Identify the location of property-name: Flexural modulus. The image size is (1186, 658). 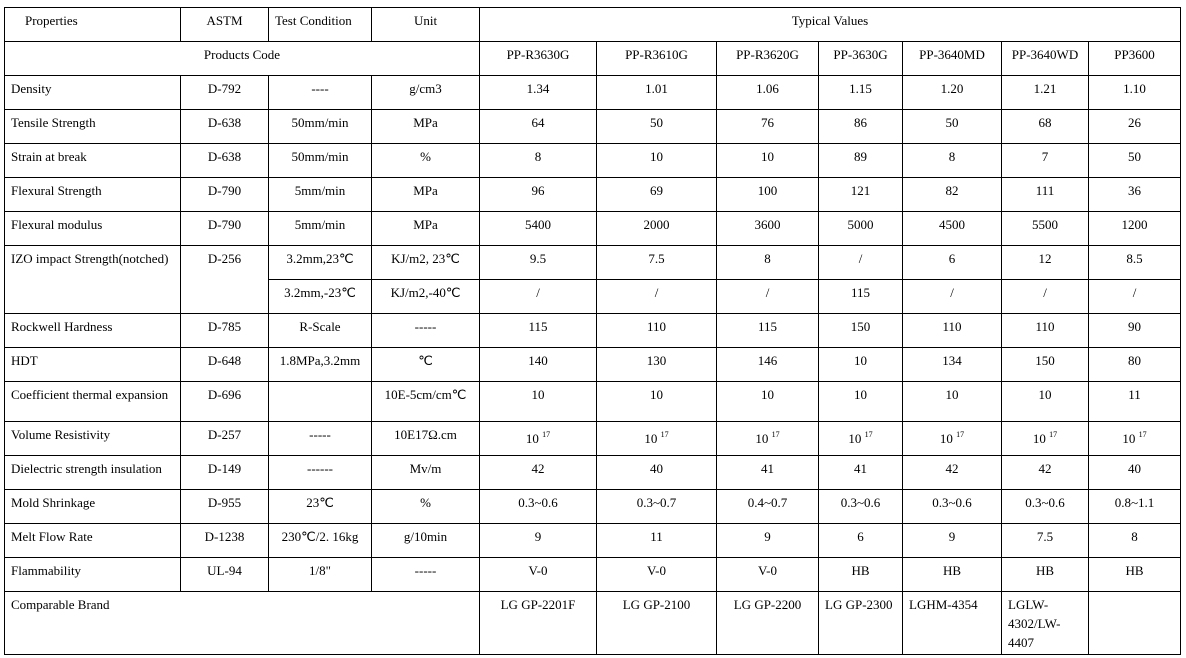
(92, 228).